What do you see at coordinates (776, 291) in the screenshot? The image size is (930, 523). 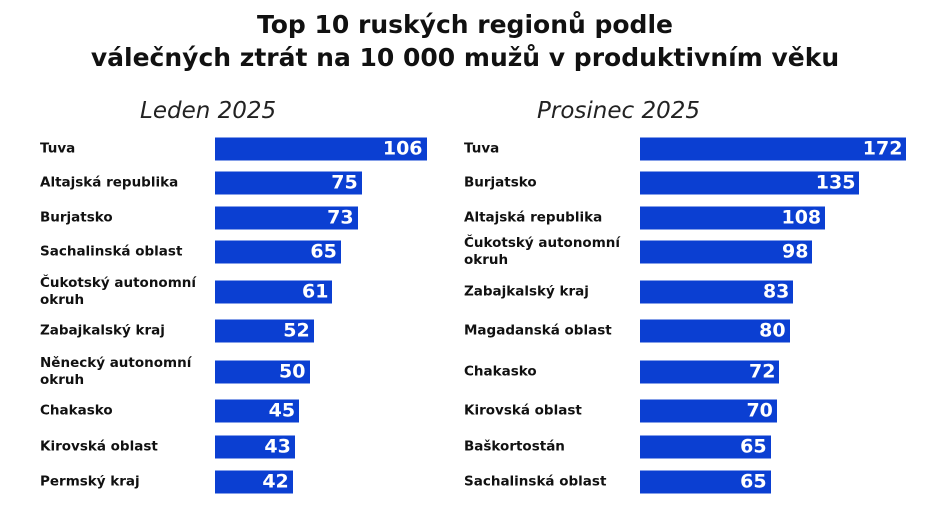 I see `data-label: 83` at bounding box center [776, 291].